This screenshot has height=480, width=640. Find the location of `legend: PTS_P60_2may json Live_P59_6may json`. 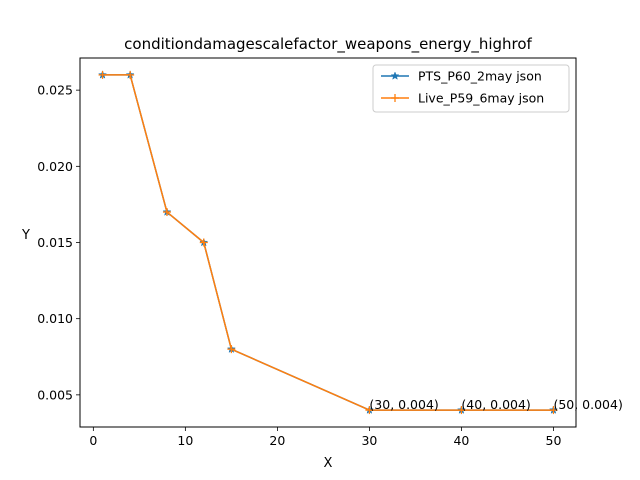

legend: PTS_P60_2may json Live_P59_6may json is located at coordinates (471, 88).